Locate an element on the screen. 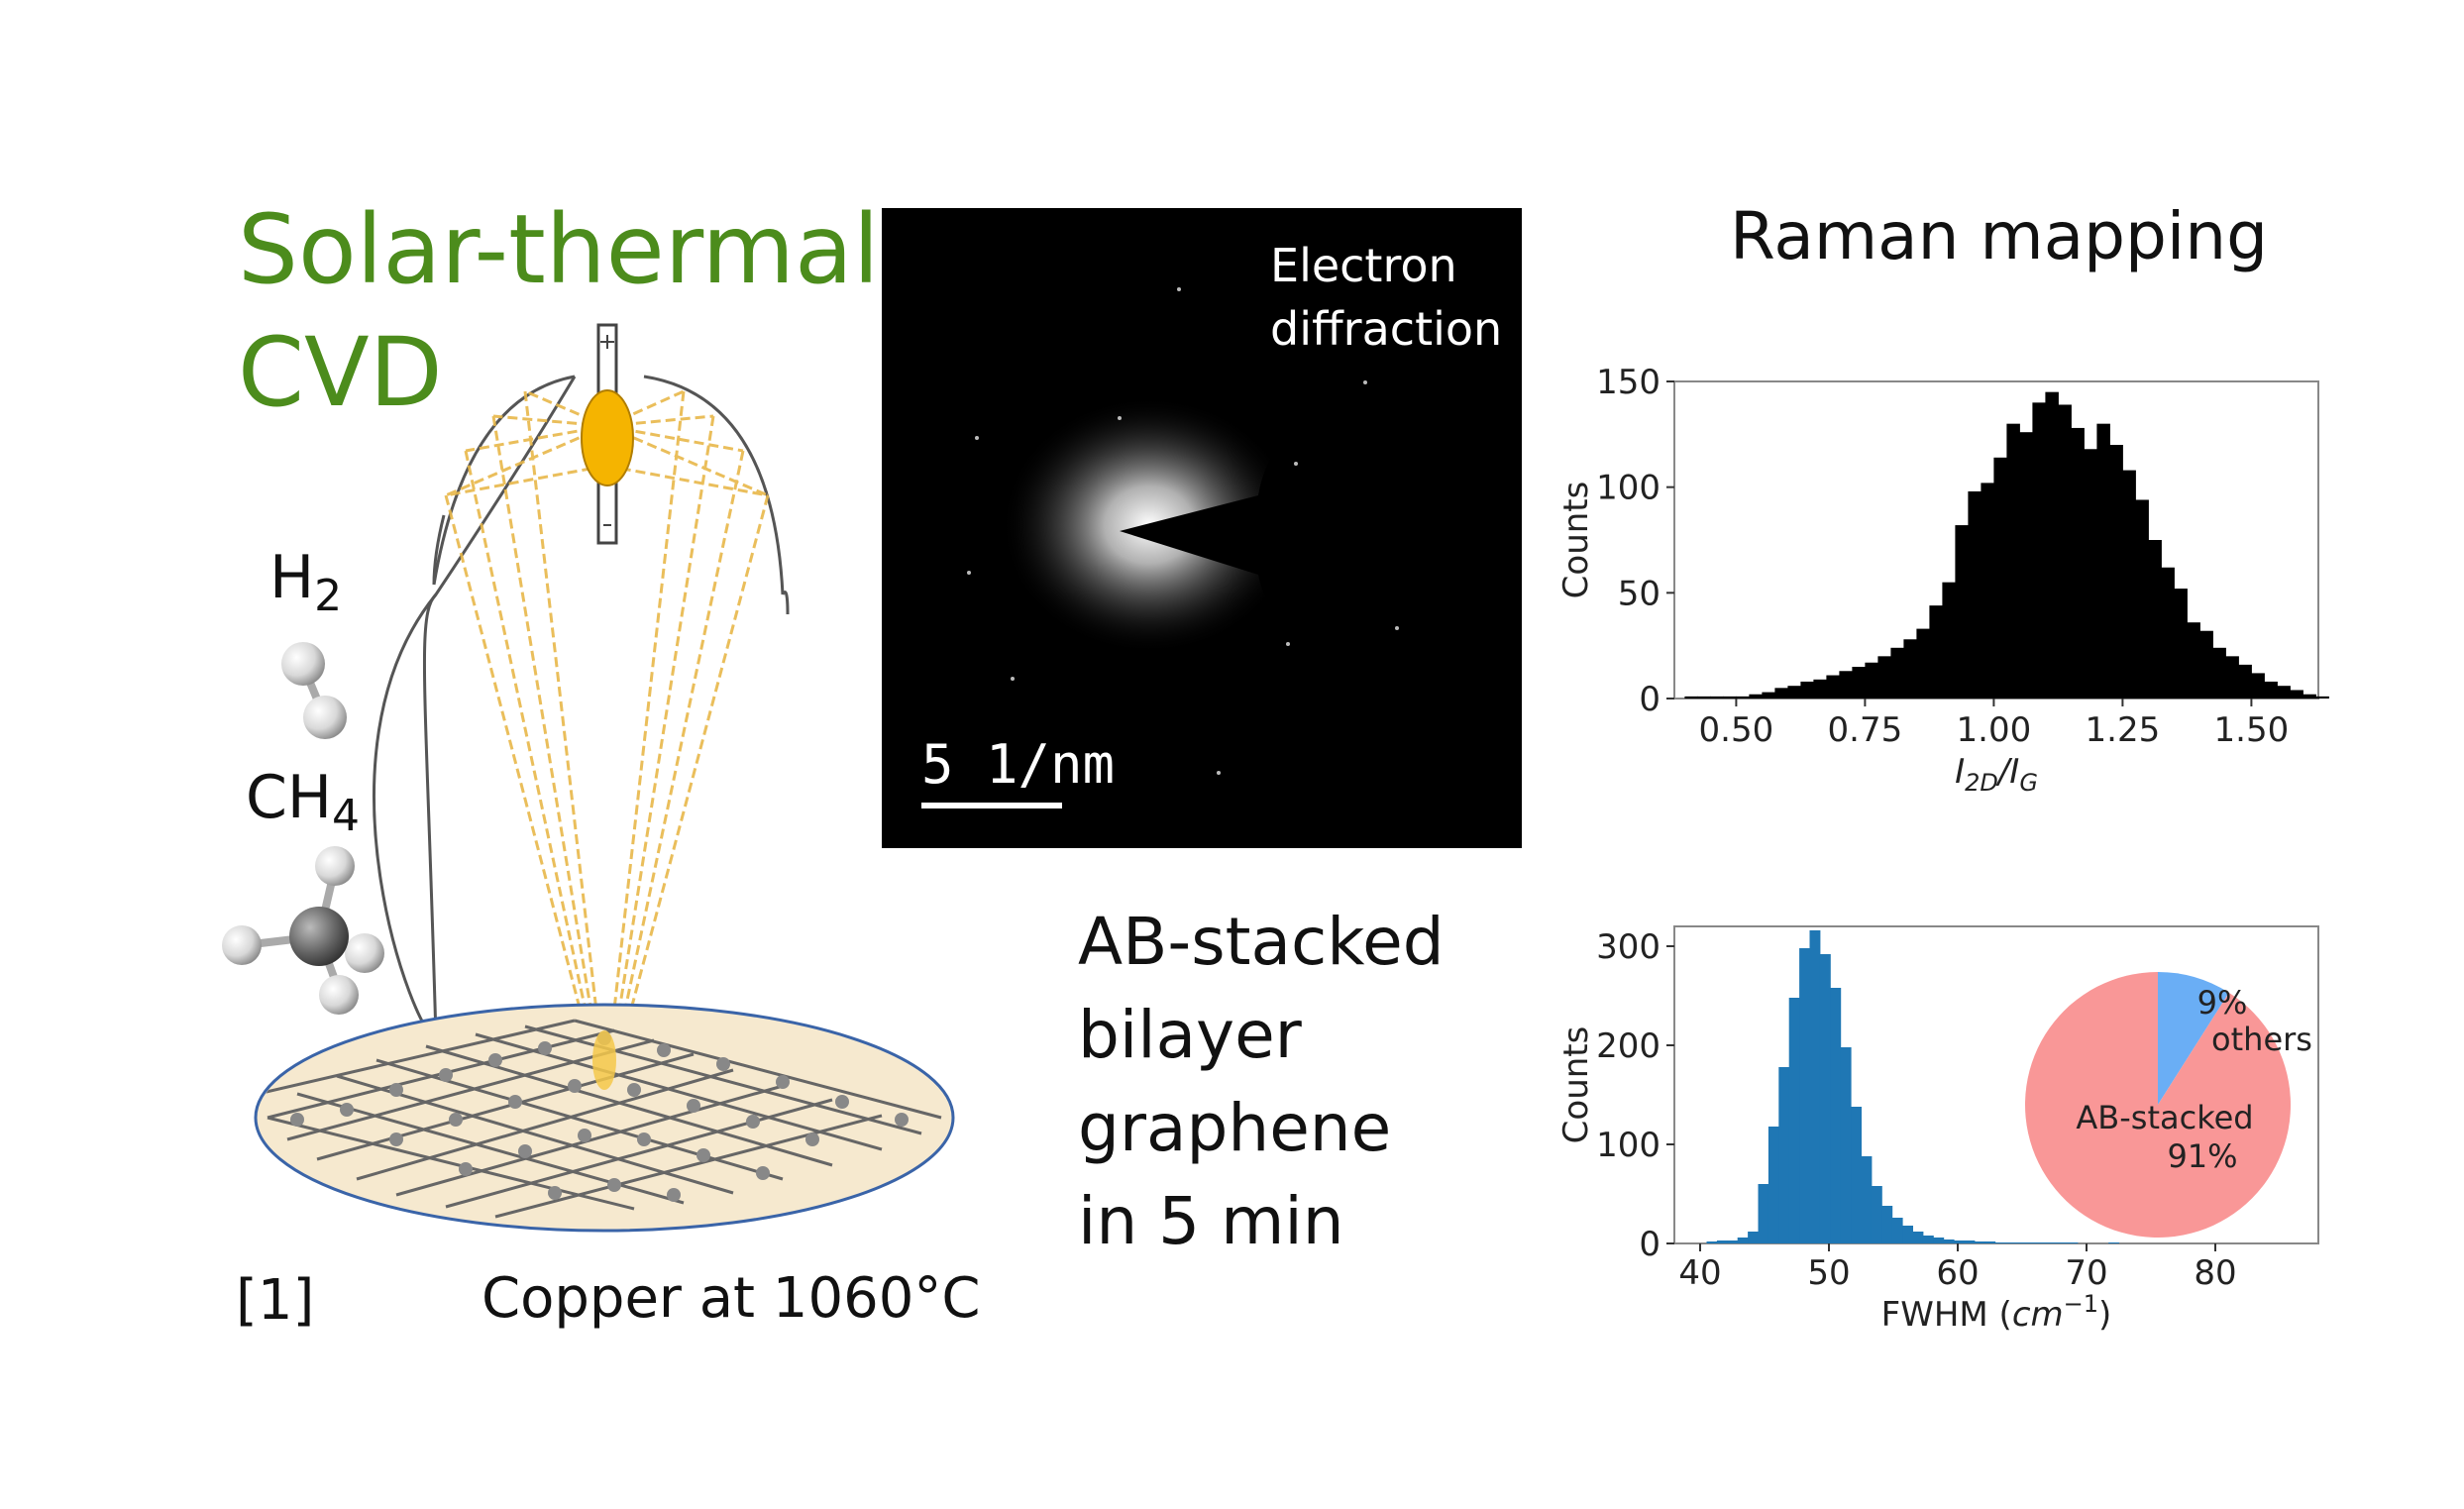 Image resolution: width=2464 pixels, height=1509 pixels. x-tick-label: 1.00 is located at coordinates (1994, 730).